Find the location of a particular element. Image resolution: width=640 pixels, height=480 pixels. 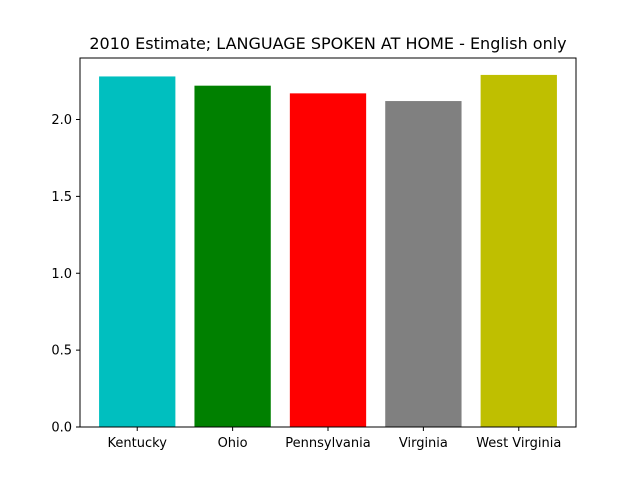

y-axis: 0.0 0.5 1.0 1.5 2.0 is located at coordinates (65, 274).